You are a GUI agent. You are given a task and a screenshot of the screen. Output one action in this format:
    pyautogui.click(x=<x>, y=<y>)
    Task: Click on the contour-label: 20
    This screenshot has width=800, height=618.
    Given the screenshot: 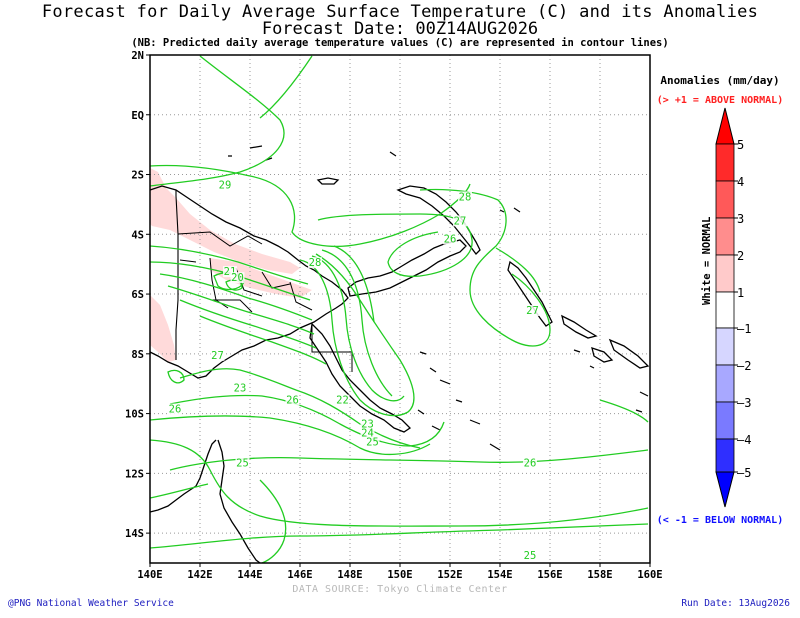 What is the action you would take?
    pyautogui.click(x=237, y=278)
    